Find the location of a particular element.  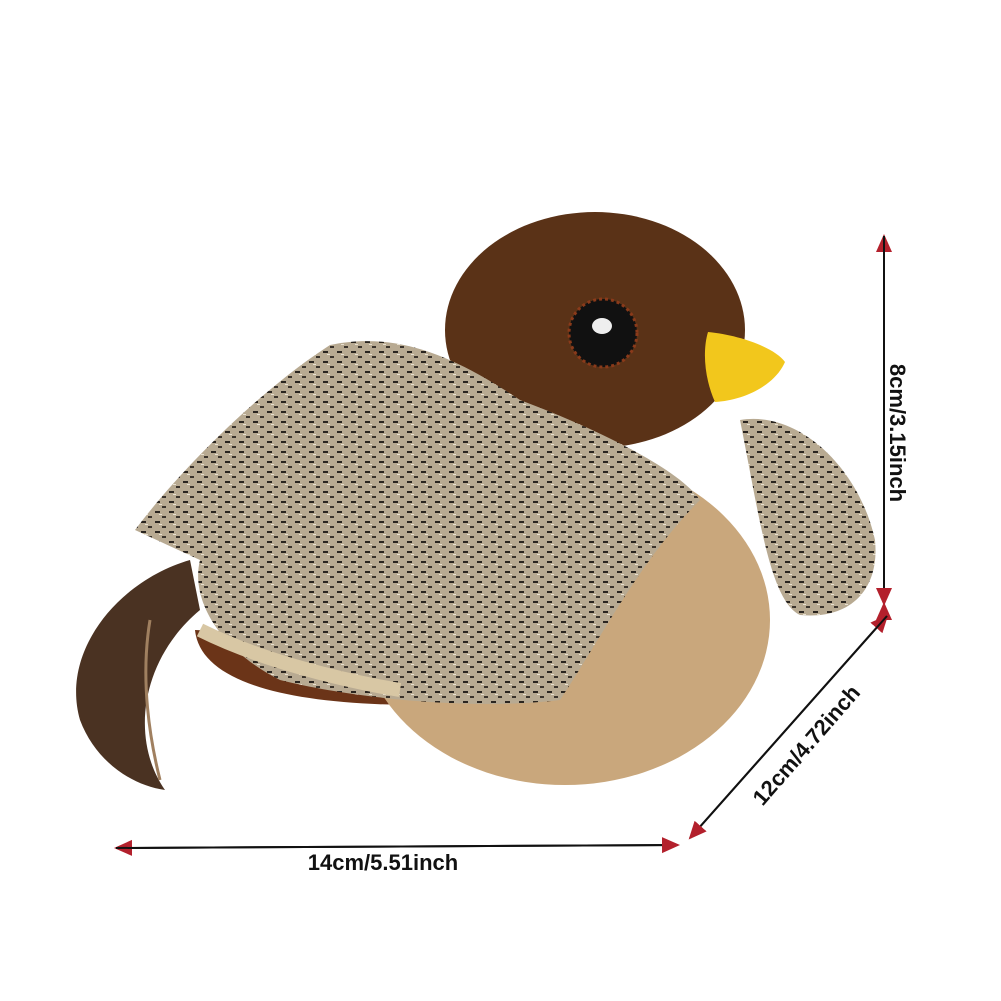

beak is located at coordinates (744, 367).